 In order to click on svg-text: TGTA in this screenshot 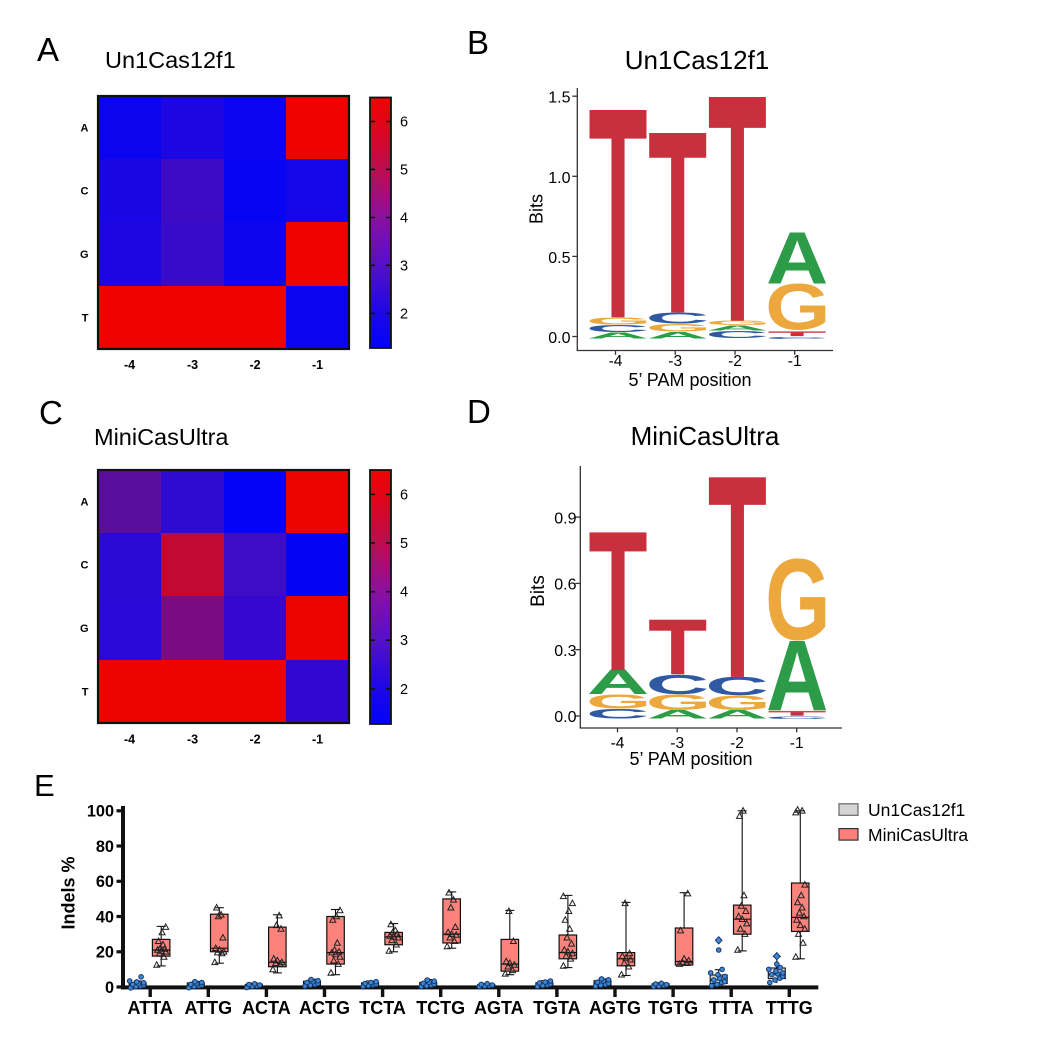, I will do `click(557, 1008)`.